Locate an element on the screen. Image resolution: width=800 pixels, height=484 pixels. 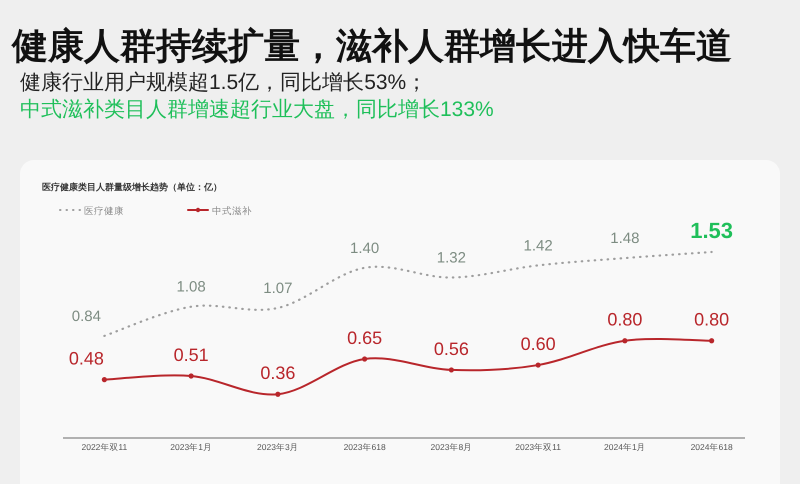
data-label: 1.40 is located at coordinates (365, 248).